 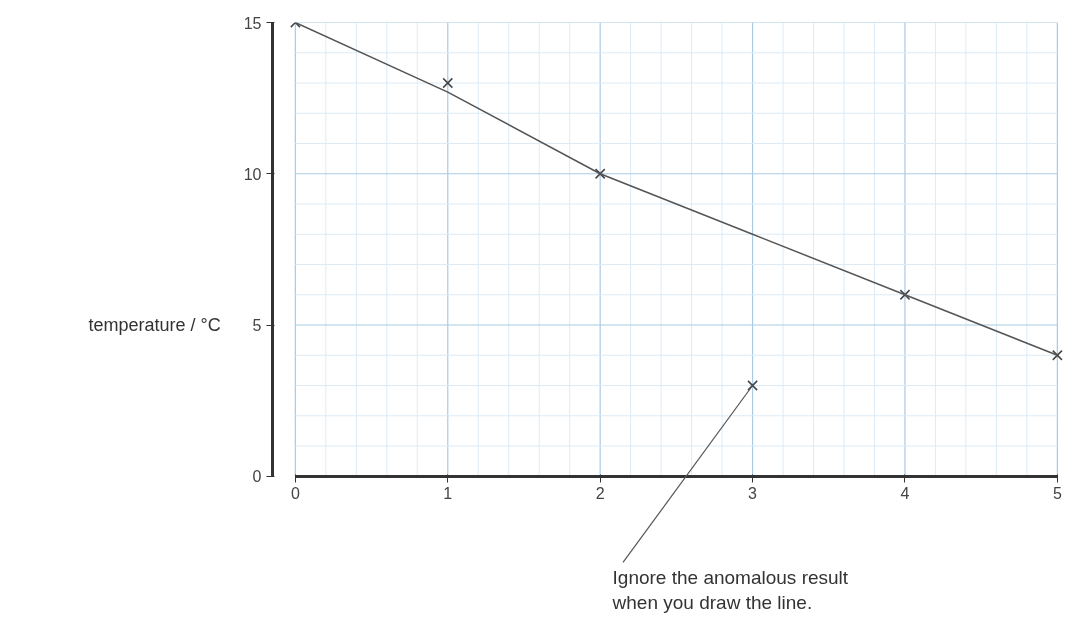 I want to click on x-tick-label: 2, so click(x=600, y=494).